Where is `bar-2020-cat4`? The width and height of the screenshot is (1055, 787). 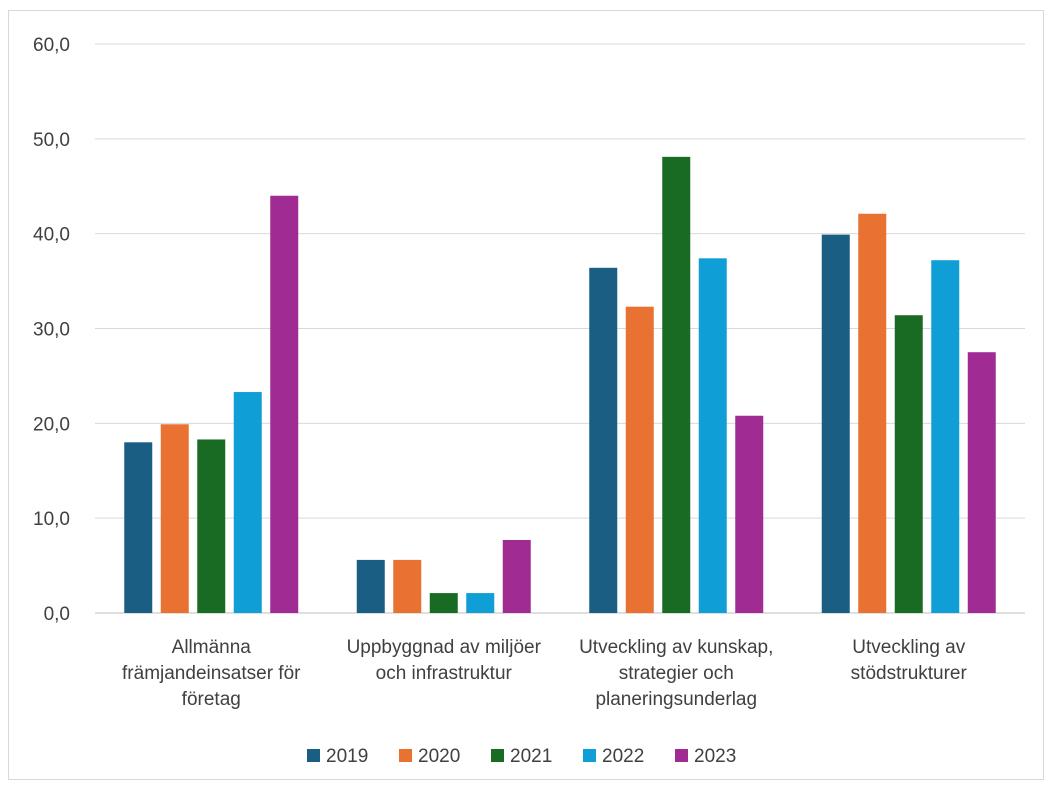
bar-2020-cat4 is located at coordinates (872, 413).